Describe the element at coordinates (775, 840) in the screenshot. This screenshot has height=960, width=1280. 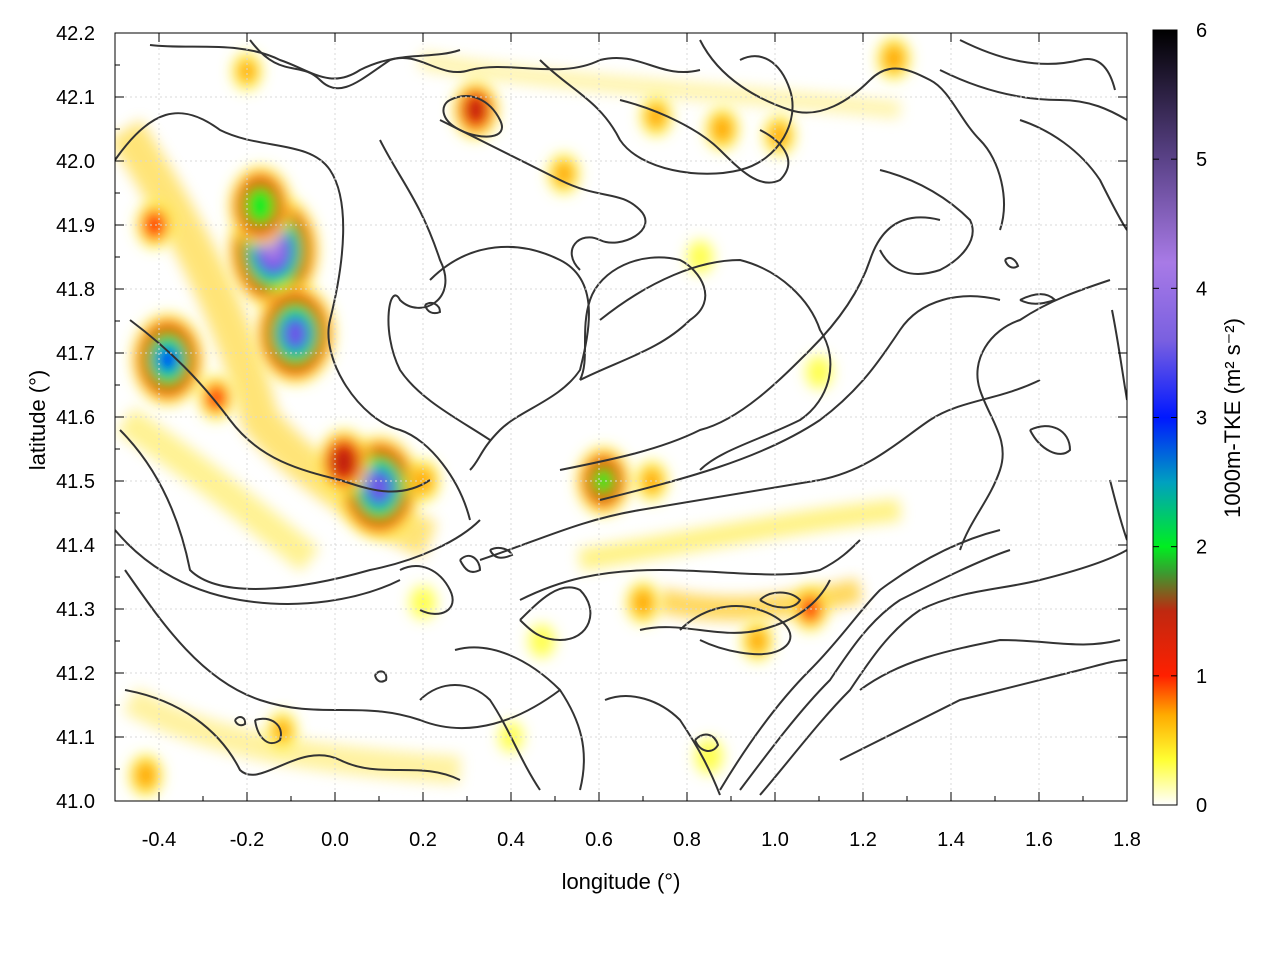
I see `x-tick-label: 1.0` at that location.